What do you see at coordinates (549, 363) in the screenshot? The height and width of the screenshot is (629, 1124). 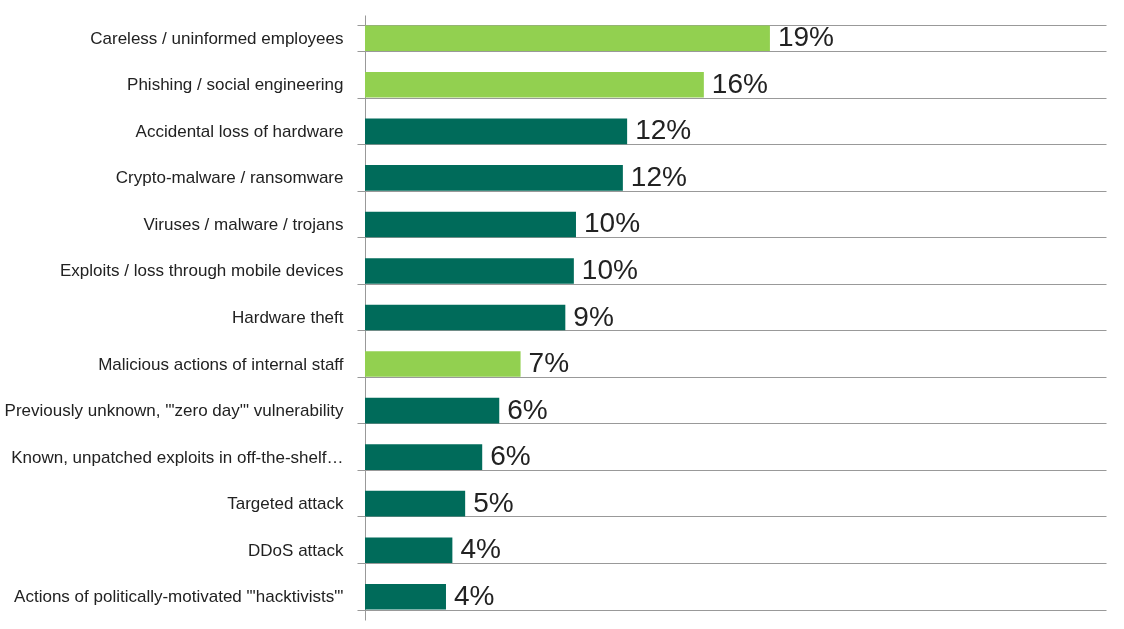 I see `data-label: 7%` at bounding box center [549, 363].